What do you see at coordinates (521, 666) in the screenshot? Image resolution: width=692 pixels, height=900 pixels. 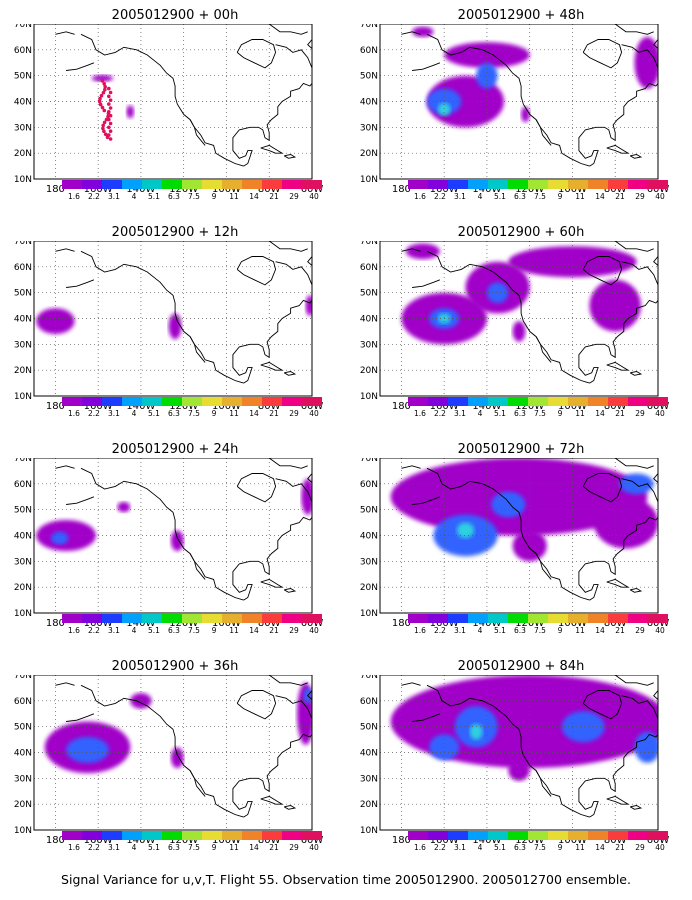 I see `panel-title: 2005012900 + 84h` at bounding box center [521, 666].